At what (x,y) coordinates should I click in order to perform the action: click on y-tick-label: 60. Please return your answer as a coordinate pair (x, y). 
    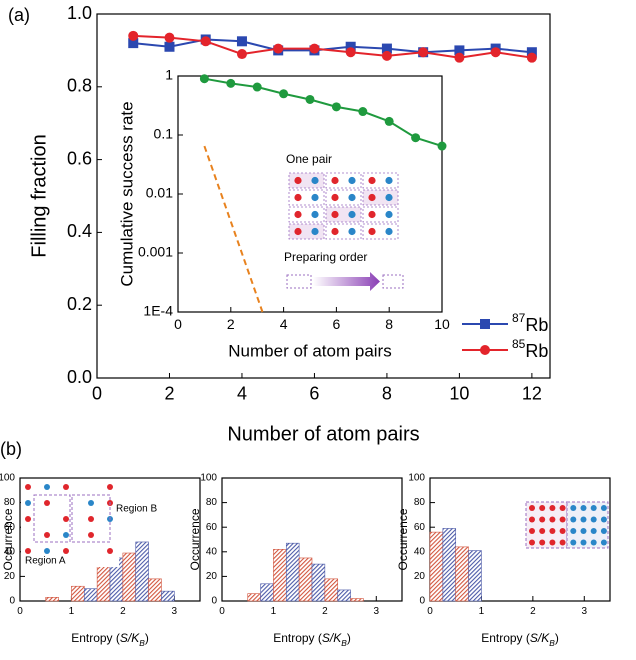
    Looking at the image, I should click on (212, 527).